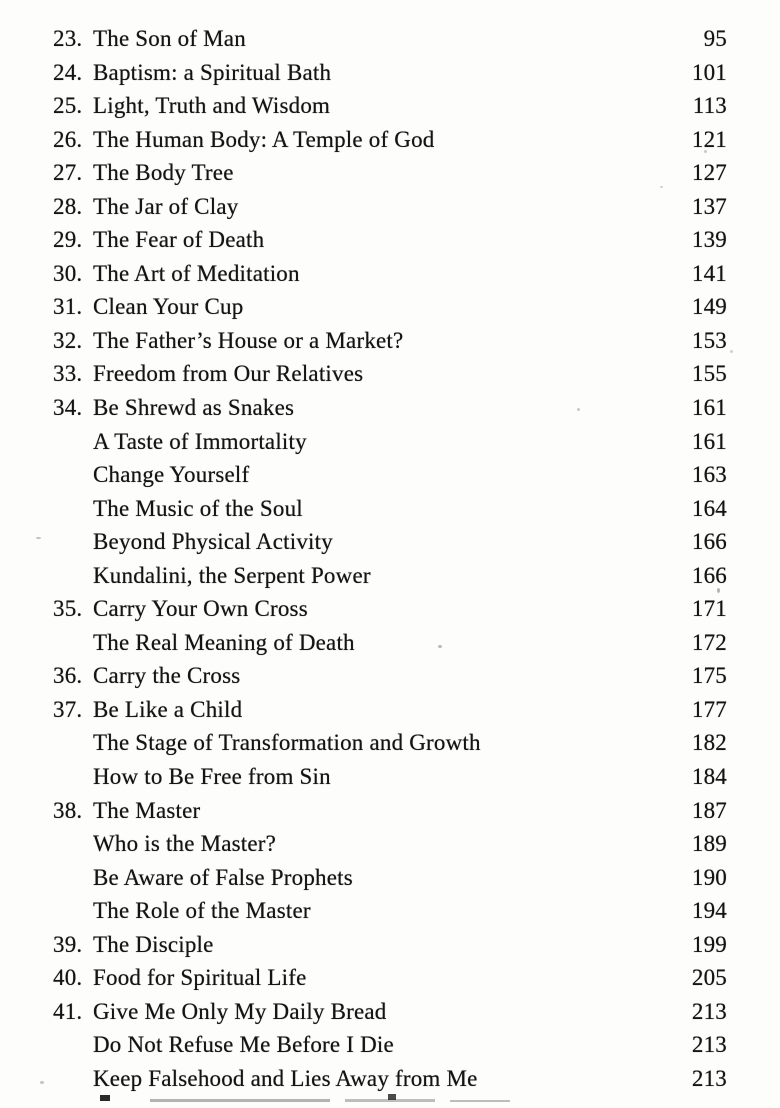  Describe the element at coordinates (709, 173) in the screenshot. I see `entry-page-number: 127` at that location.